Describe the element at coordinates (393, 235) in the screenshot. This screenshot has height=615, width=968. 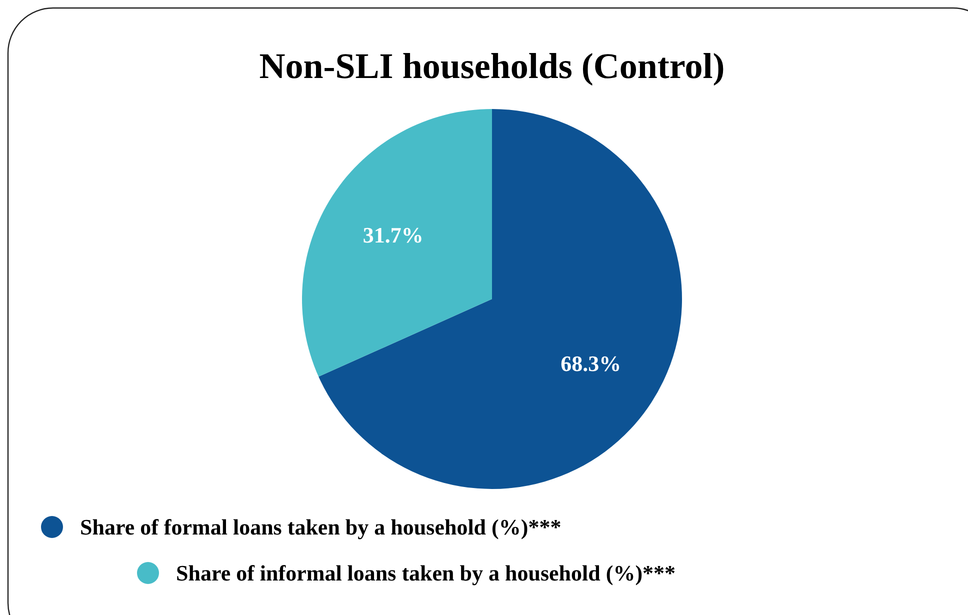
I see `data-label: 31.7%` at that location.